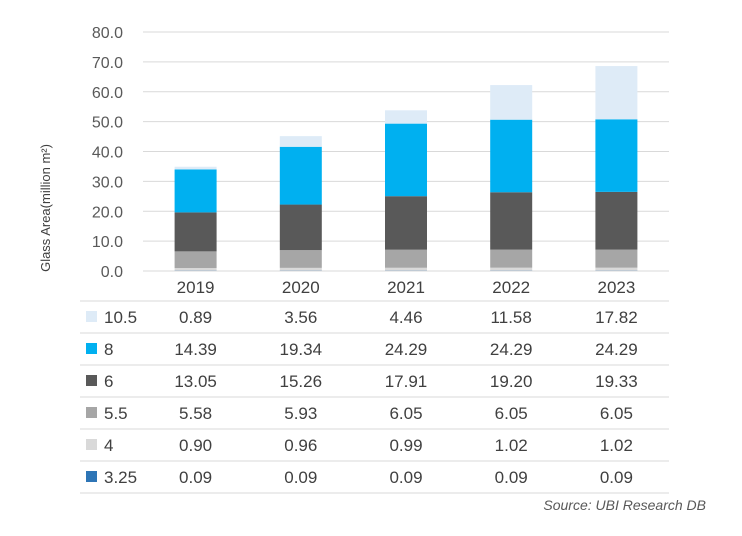  What do you see at coordinates (195, 413) in the screenshot?
I see `table-cell: 5.58` at bounding box center [195, 413].